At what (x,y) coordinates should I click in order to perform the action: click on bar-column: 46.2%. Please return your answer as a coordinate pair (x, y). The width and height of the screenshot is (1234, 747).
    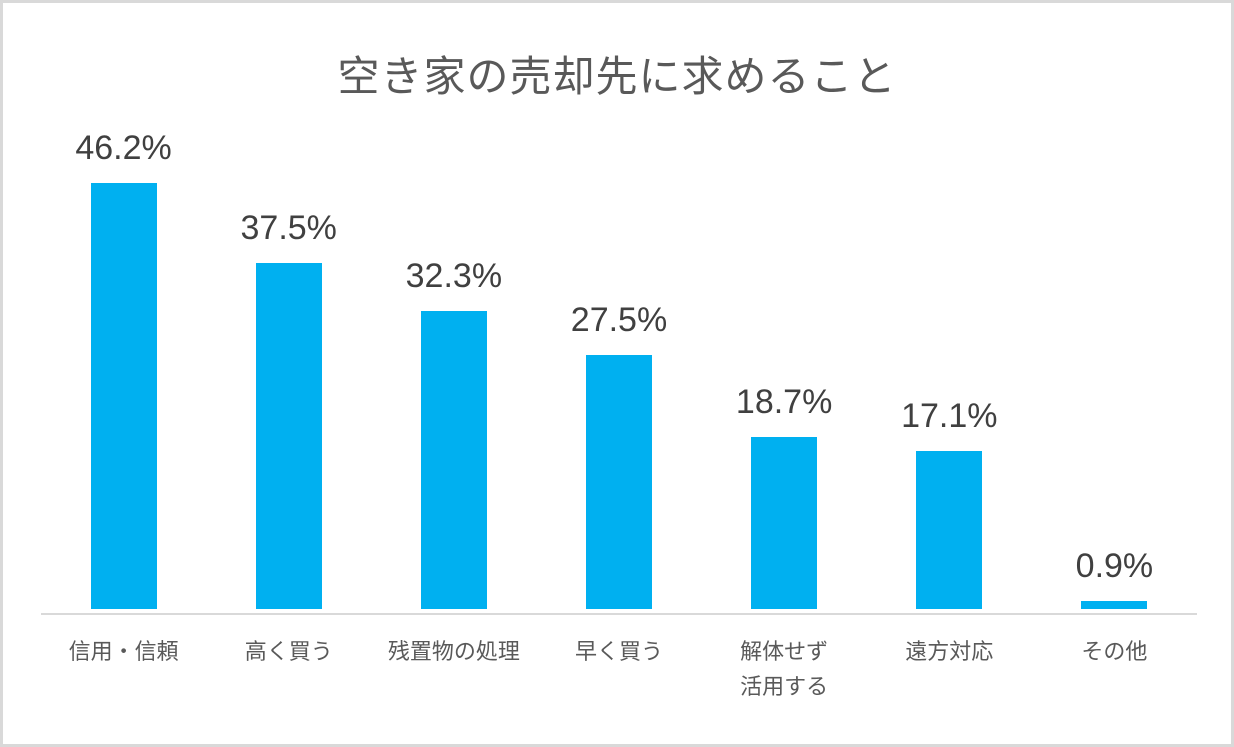
    Looking at the image, I should click on (123, 369).